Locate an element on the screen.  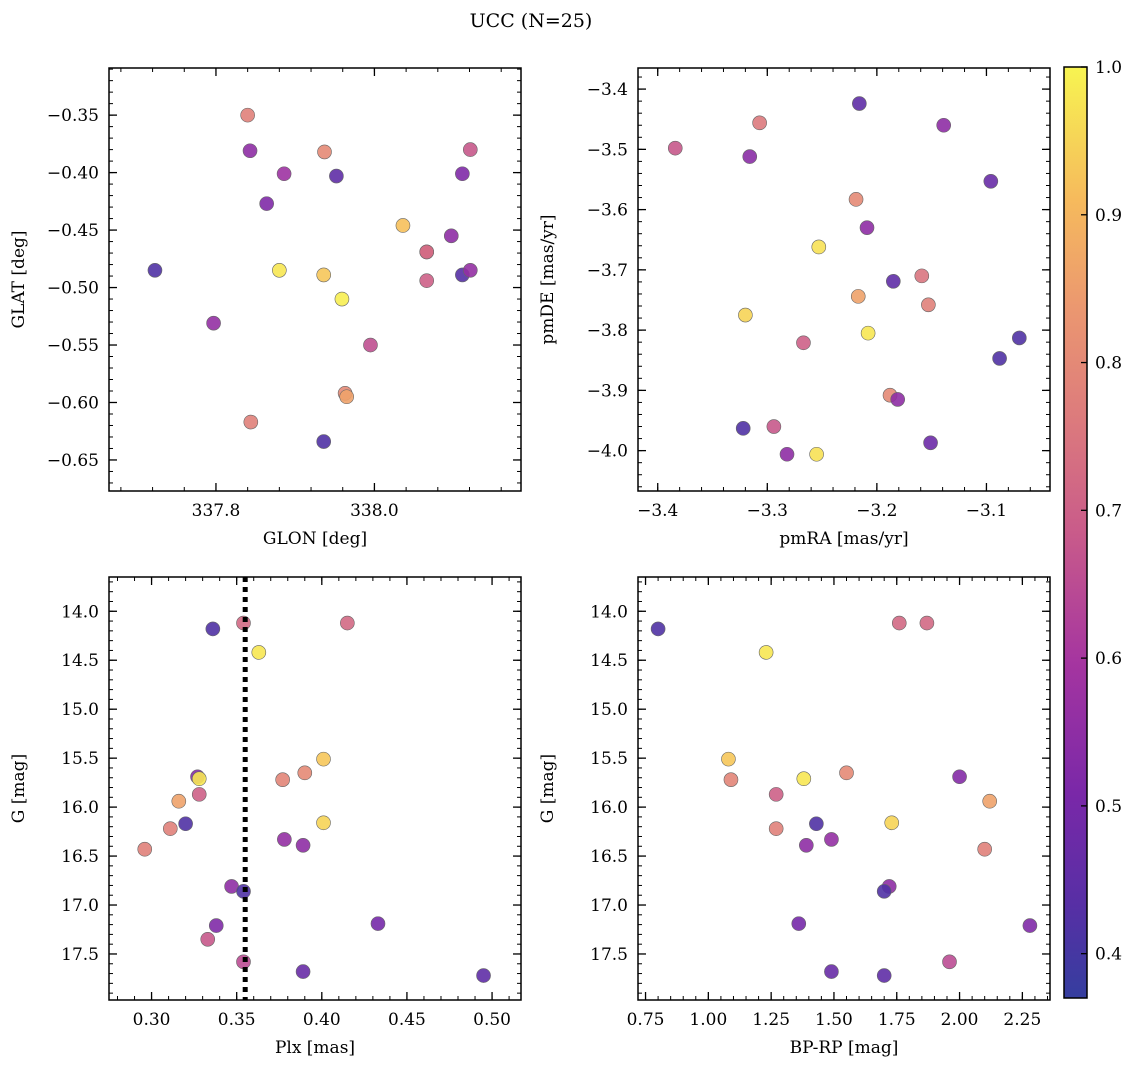
colorbar: 0.4 0.5 0.6 0.7 0.8 0.9 1.0 is located at coordinates (1092, 528).